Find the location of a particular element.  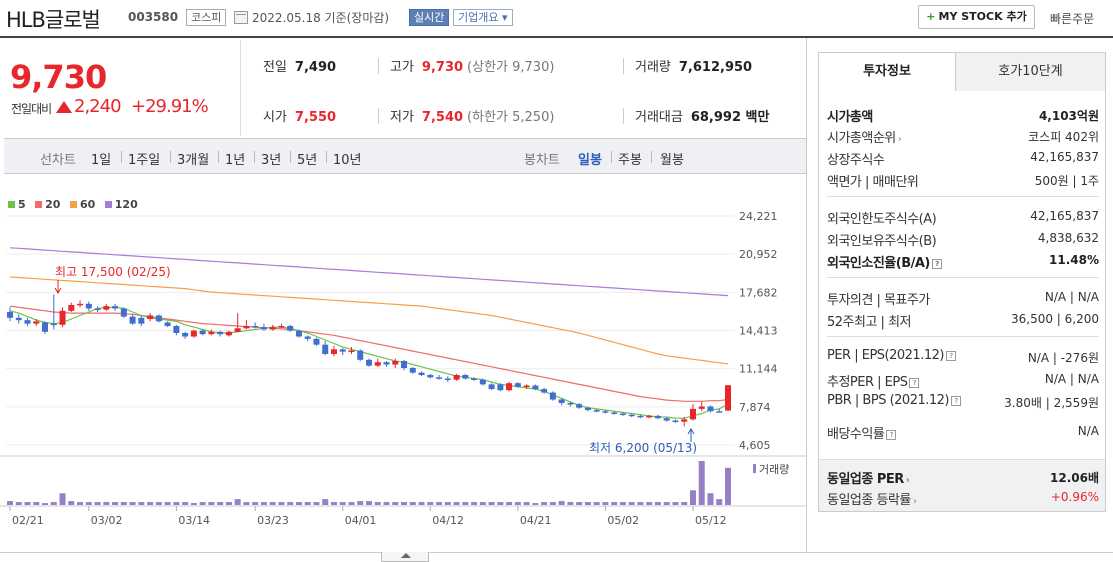

base-date: 2022.05.18 기준(장마감) is located at coordinates (321, 18).